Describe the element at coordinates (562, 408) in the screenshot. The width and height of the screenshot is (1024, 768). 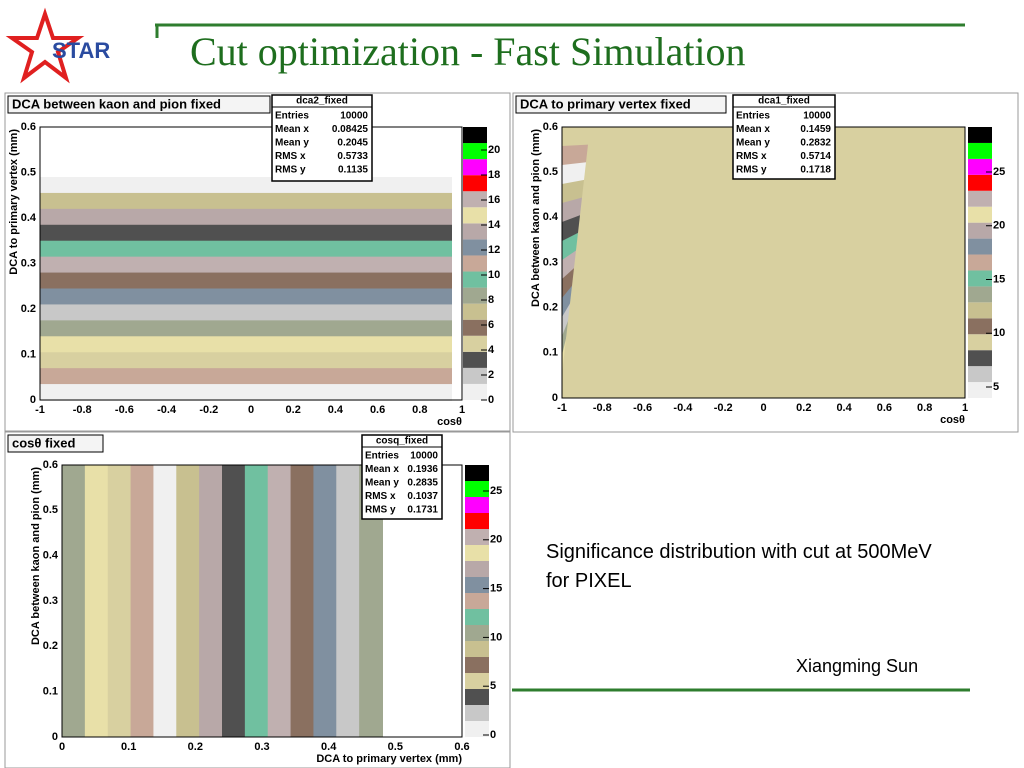
I see `x-tick-label: -1` at that location.